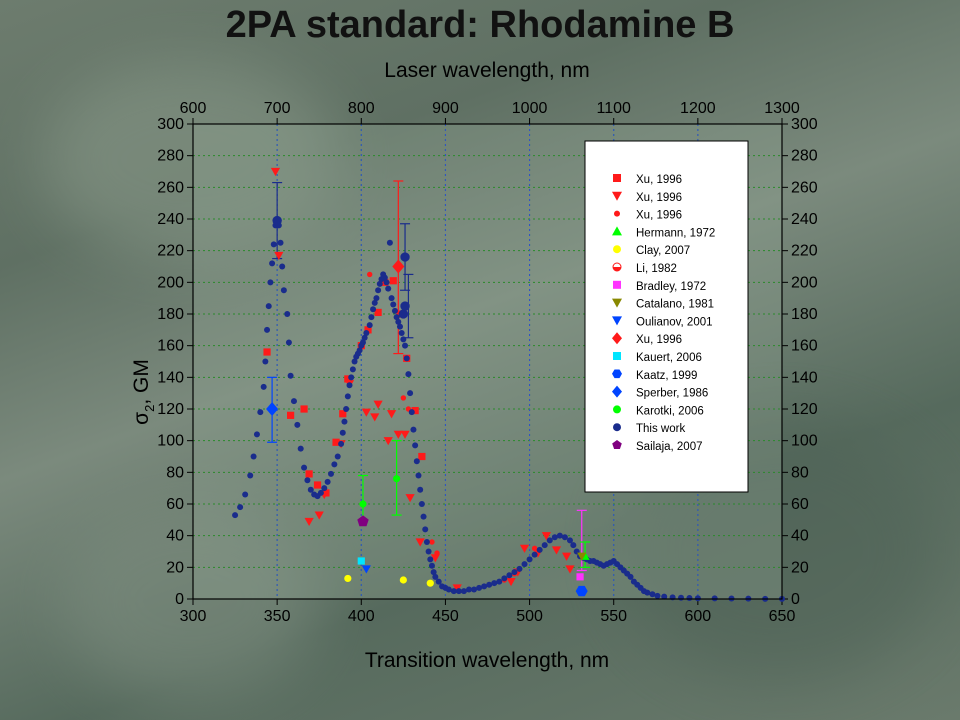 This screenshot has height=720, width=960. What do you see at coordinates (530, 108) in the screenshot?
I see `x2-tick-label: 1000` at bounding box center [530, 108].